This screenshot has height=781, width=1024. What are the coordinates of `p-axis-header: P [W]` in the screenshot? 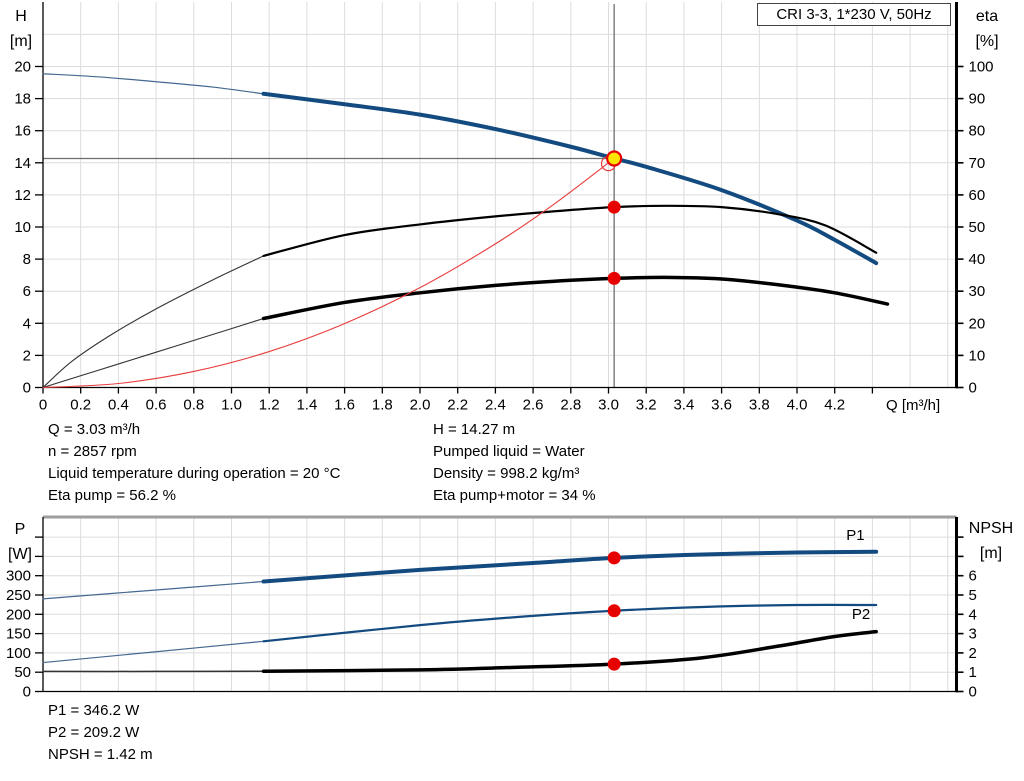 It's located at (20, 542).